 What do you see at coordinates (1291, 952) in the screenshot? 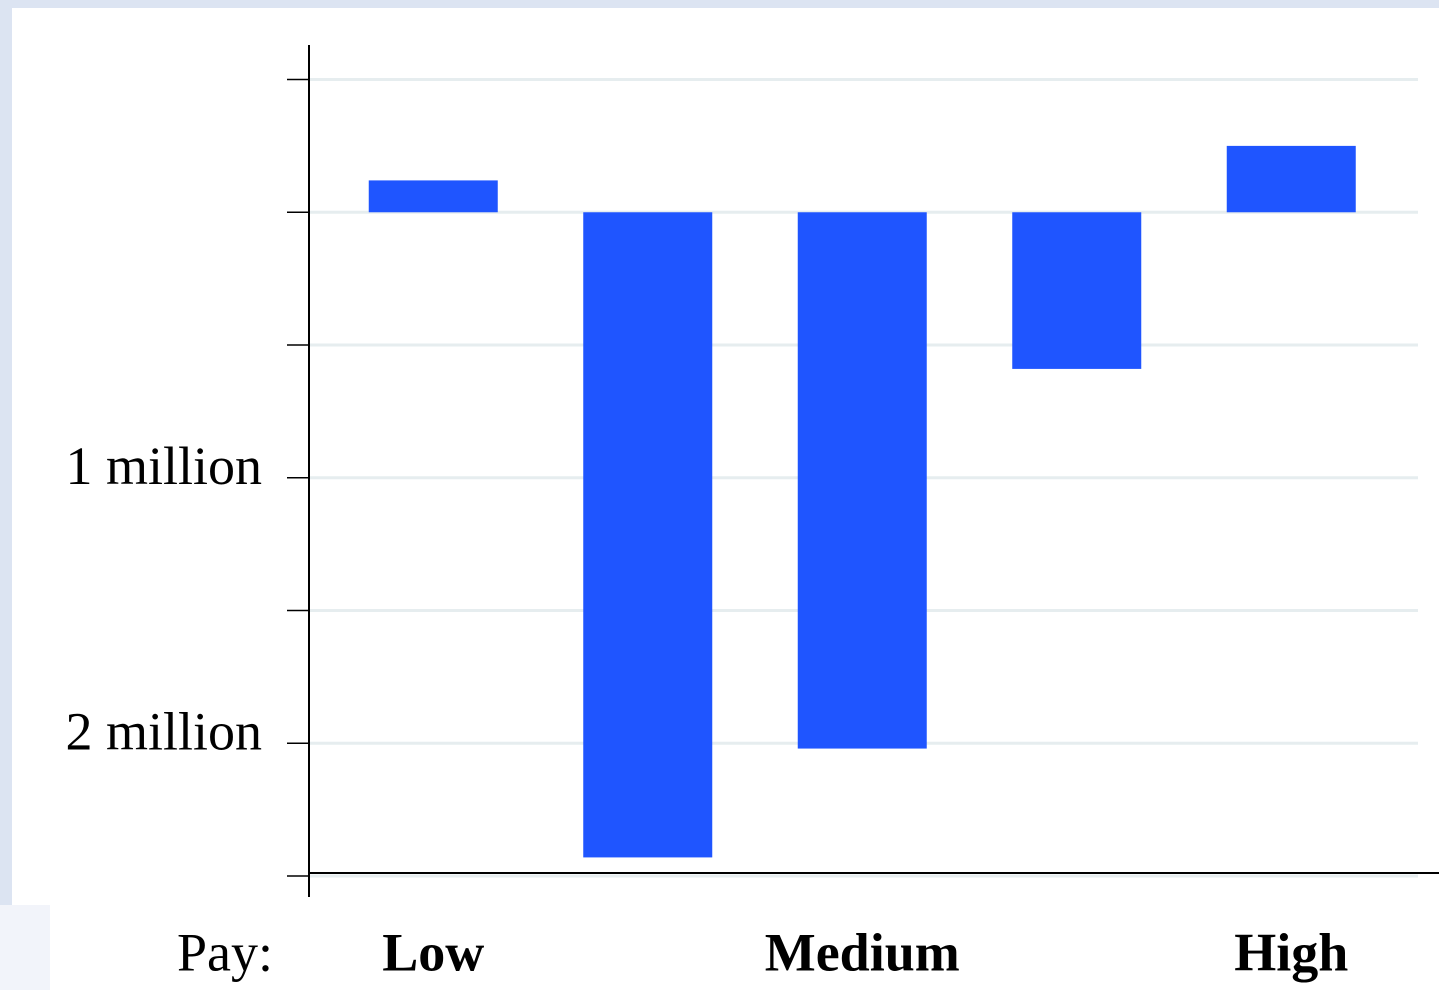
I see `x-tick-label: High` at bounding box center [1291, 952].